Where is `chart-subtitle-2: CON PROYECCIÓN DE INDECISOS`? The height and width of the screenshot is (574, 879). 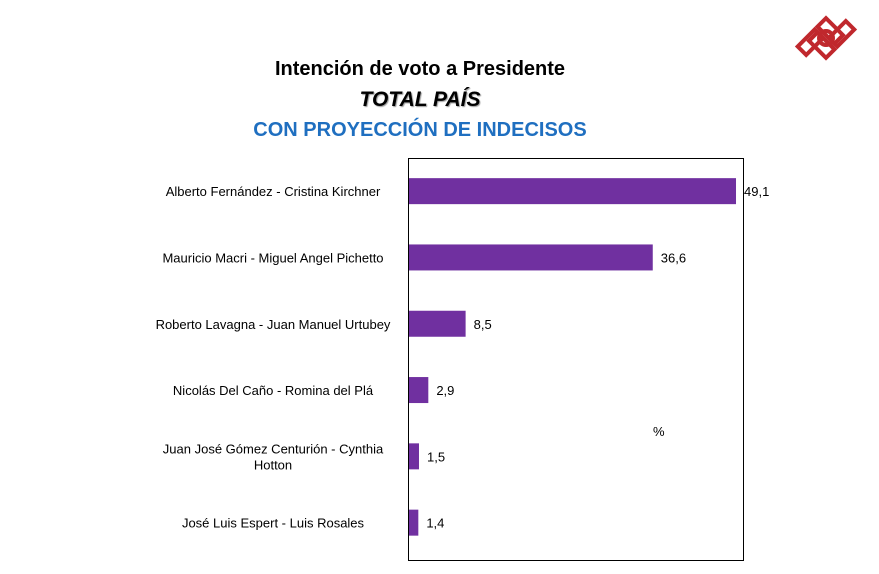
chart-subtitle-2: CON PROYECCIÓN DE INDECISOS is located at coordinates (420, 130).